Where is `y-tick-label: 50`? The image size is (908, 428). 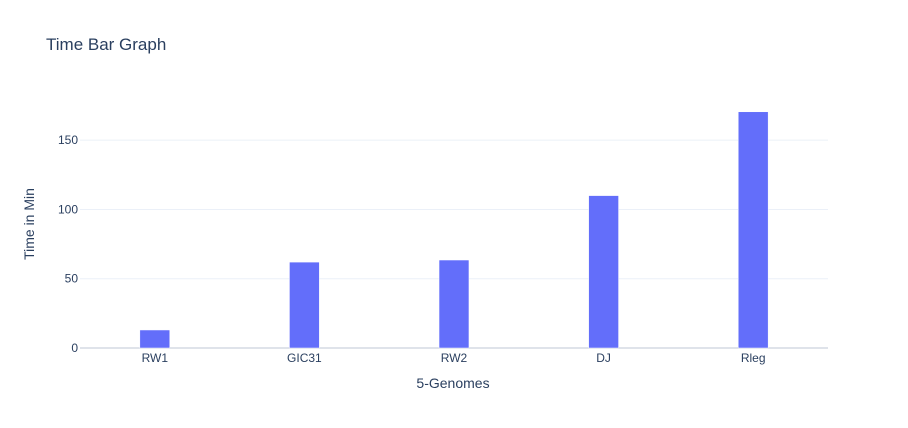
y-tick-label: 50 is located at coordinates (72, 279).